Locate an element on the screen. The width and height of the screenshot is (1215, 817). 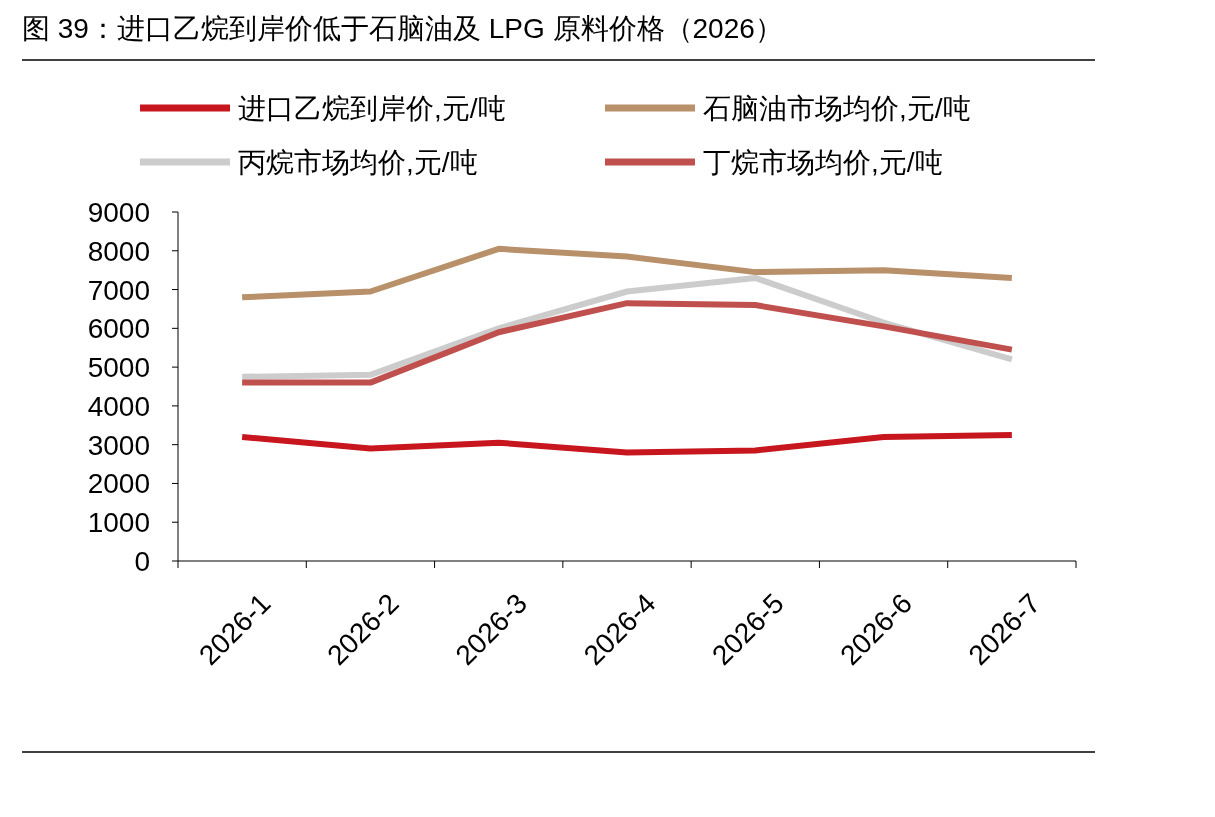
legend-label: 丙烷市场均价,元/吨 is located at coordinates (358, 162).